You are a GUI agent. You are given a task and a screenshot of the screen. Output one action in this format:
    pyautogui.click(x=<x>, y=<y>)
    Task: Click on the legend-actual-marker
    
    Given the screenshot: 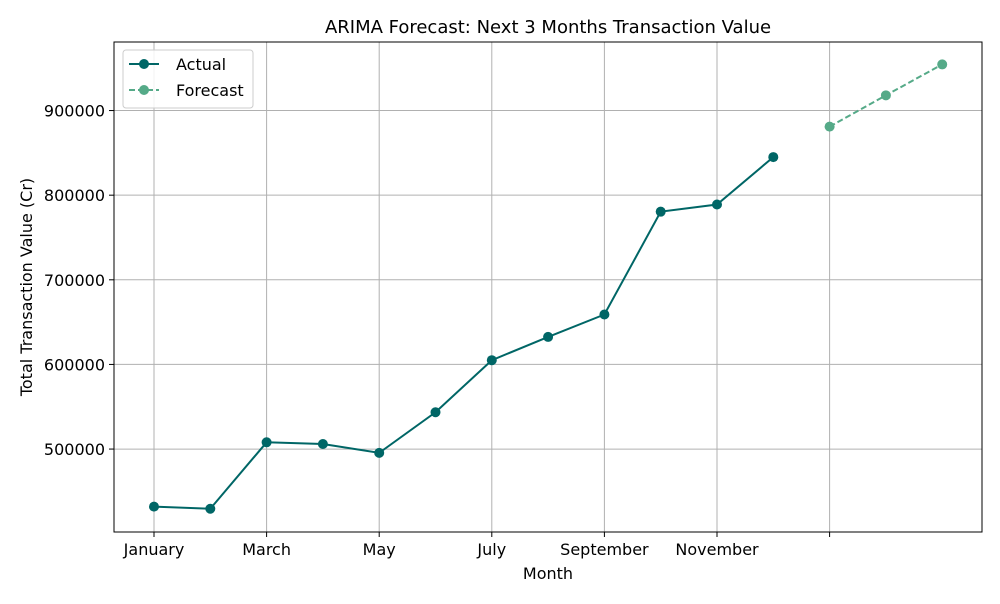 What is the action you would take?
    pyautogui.click(x=144, y=64)
    